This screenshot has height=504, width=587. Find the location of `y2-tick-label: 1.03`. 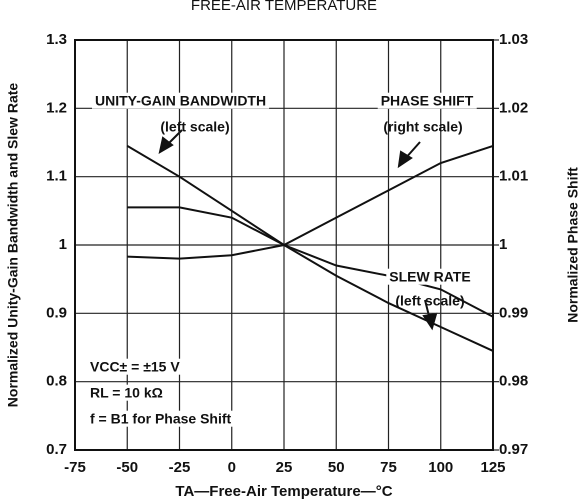

y2-tick-label: 1.03 is located at coordinates (513, 39).